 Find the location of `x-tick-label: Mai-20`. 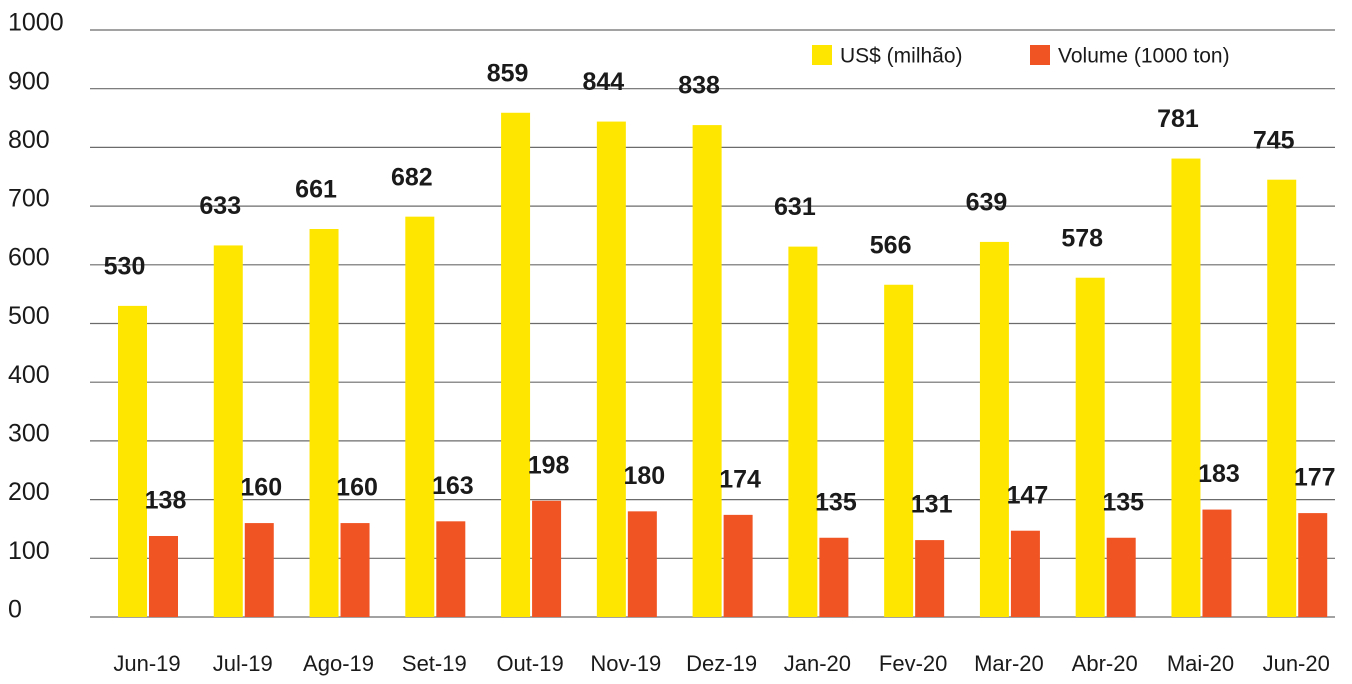

x-tick-label: Mai-20 is located at coordinates (1200, 663).